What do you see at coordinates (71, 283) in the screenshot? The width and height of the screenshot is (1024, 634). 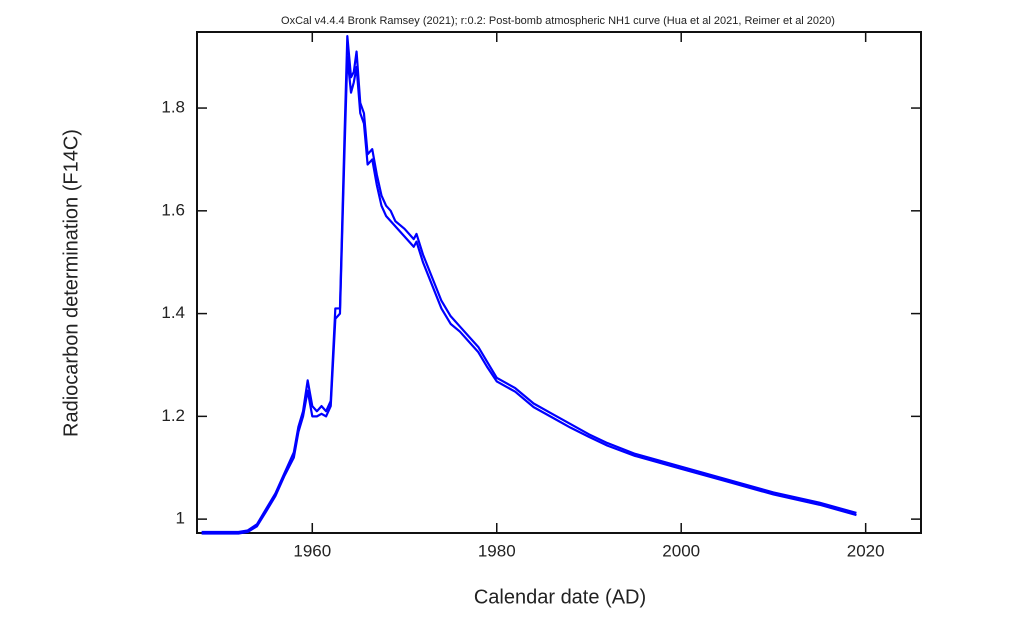 I see `y-axis-label: Radiocarbon determination (F14C)` at bounding box center [71, 283].